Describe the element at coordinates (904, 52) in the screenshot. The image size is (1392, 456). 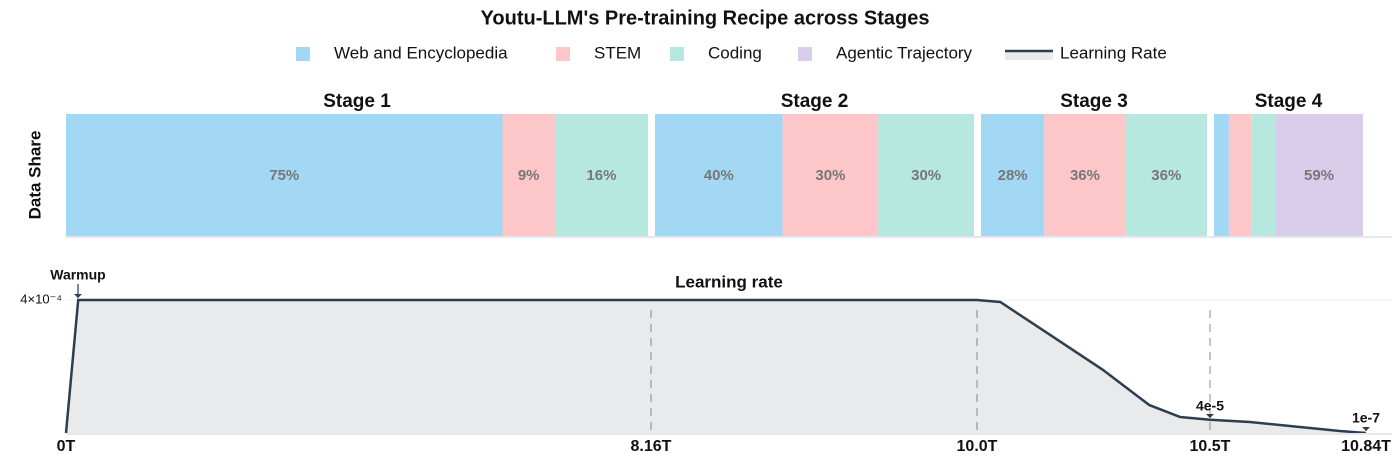
I see `legend-label: Agentic Trajectory` at that location.